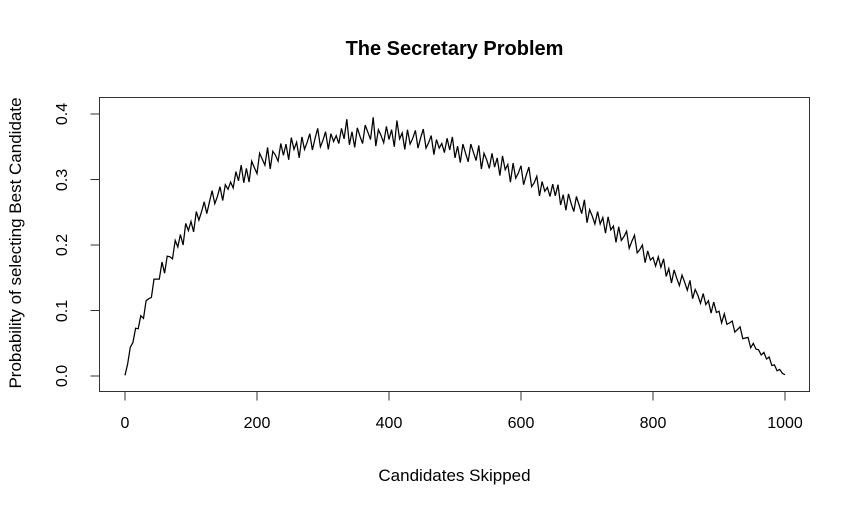 The width and height of the screenshot is (860, 513). What do you see at coordinates (454, 475) in the screenshot?
I see `x-axis-title: Candidates Skipped` at bounding box center [454, 475].